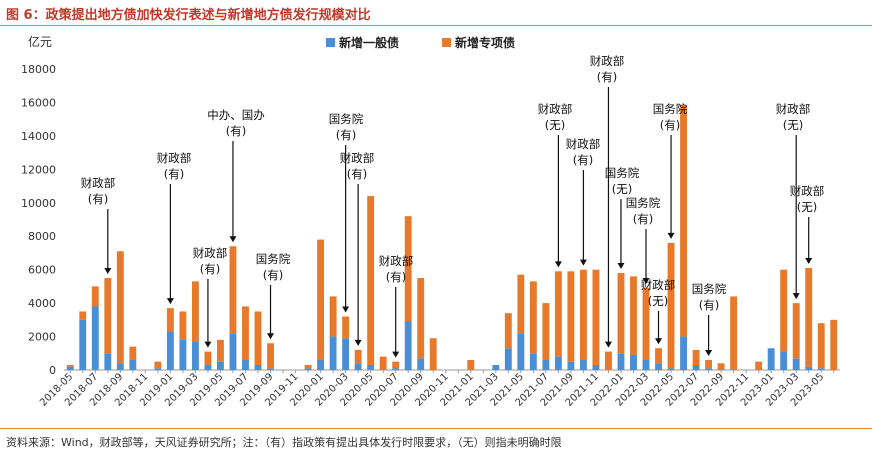 This screenshot has width=872, height=456. What do you see at coordinates (42, 337) in the screenshot?
I see `y-tick-label: 2000` at bounding box center [42, 337].